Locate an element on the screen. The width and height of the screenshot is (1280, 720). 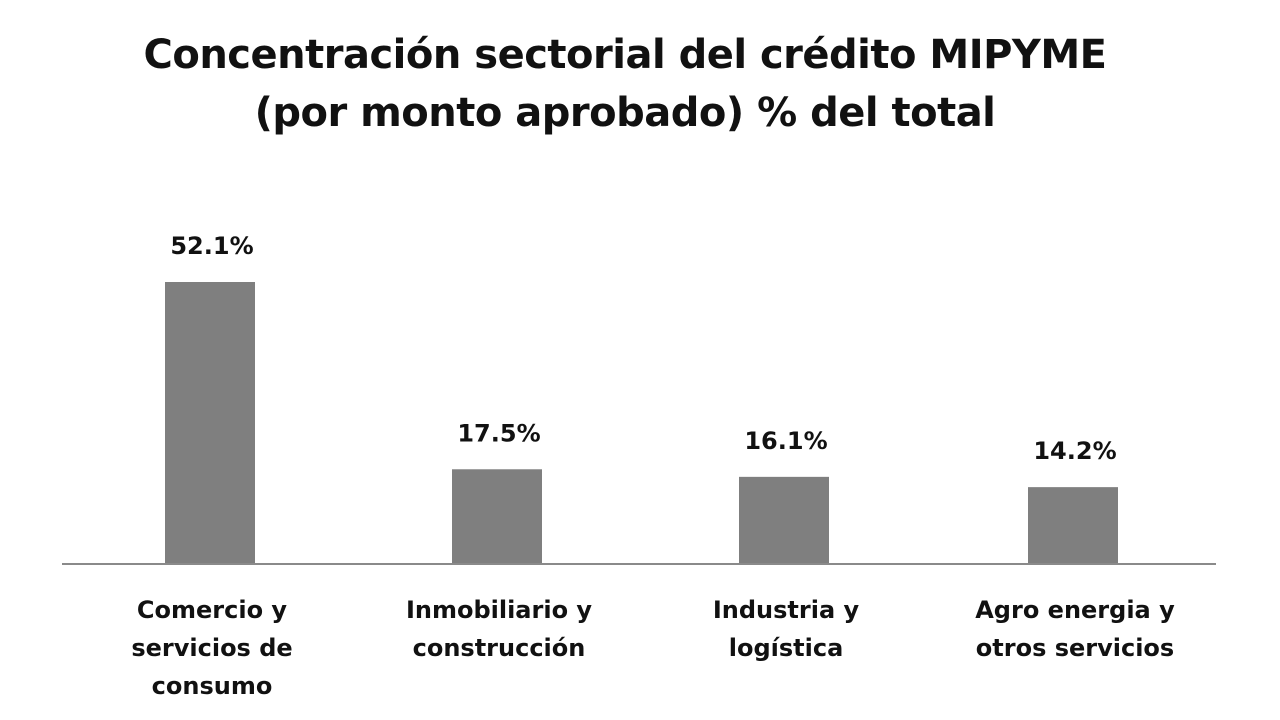
data-label-1: 52.1% is located at coordinates (211, 246).